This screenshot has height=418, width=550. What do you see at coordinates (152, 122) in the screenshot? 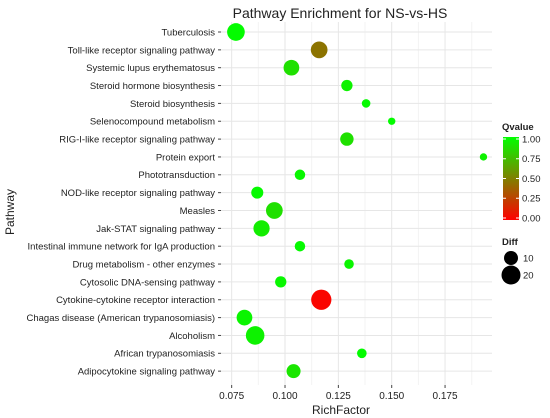
I see `pathway-label: Selenocompound metabolism` at bounding box center [152, 122].